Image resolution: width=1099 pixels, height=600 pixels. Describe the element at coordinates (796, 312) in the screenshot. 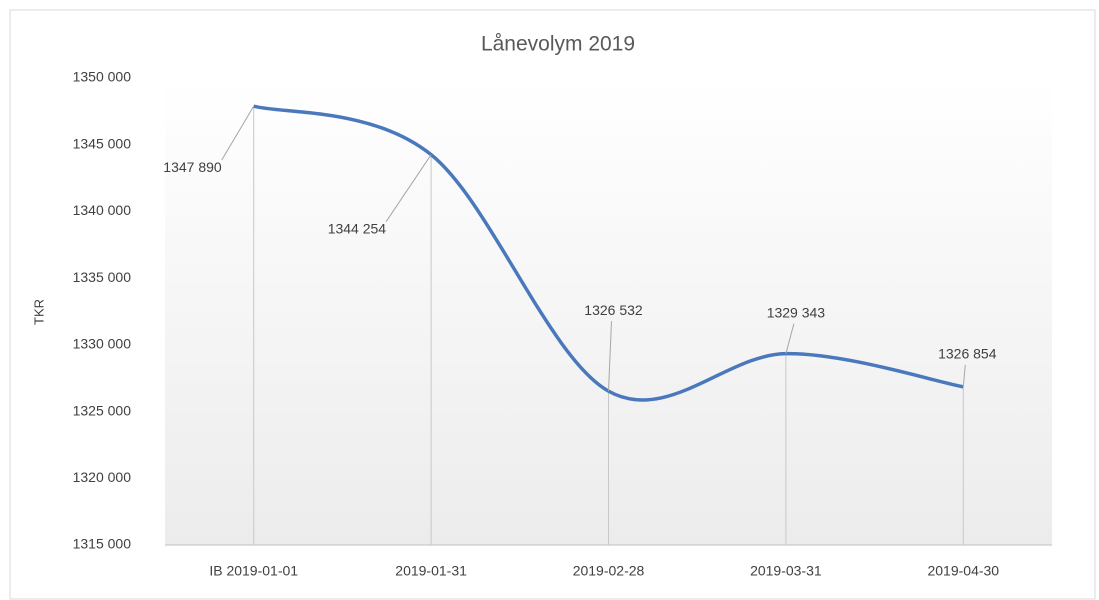

I see `data-label: 1329 343` at that location.